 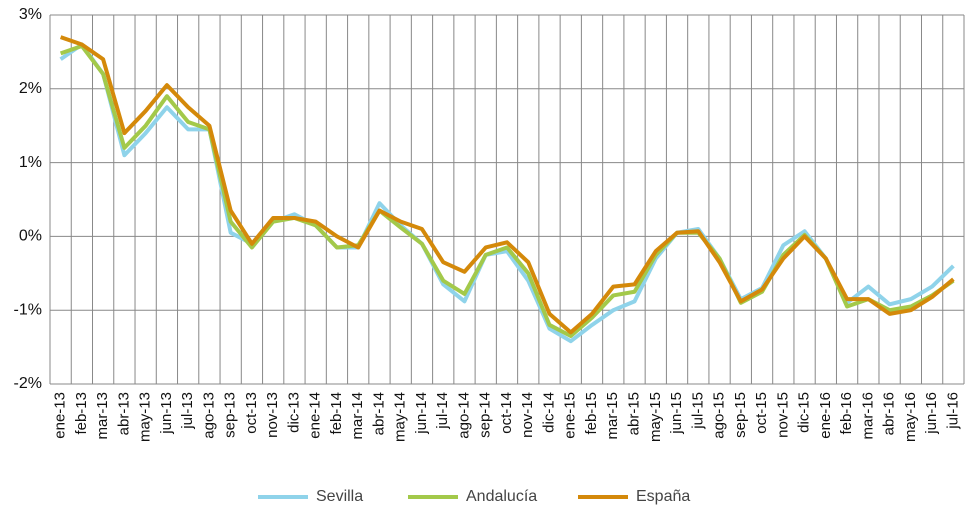 What do you see at coordinates (612, 416) in the screenshot?
I see `x-tick-label: mar-15` at bounding box center [612, 416].